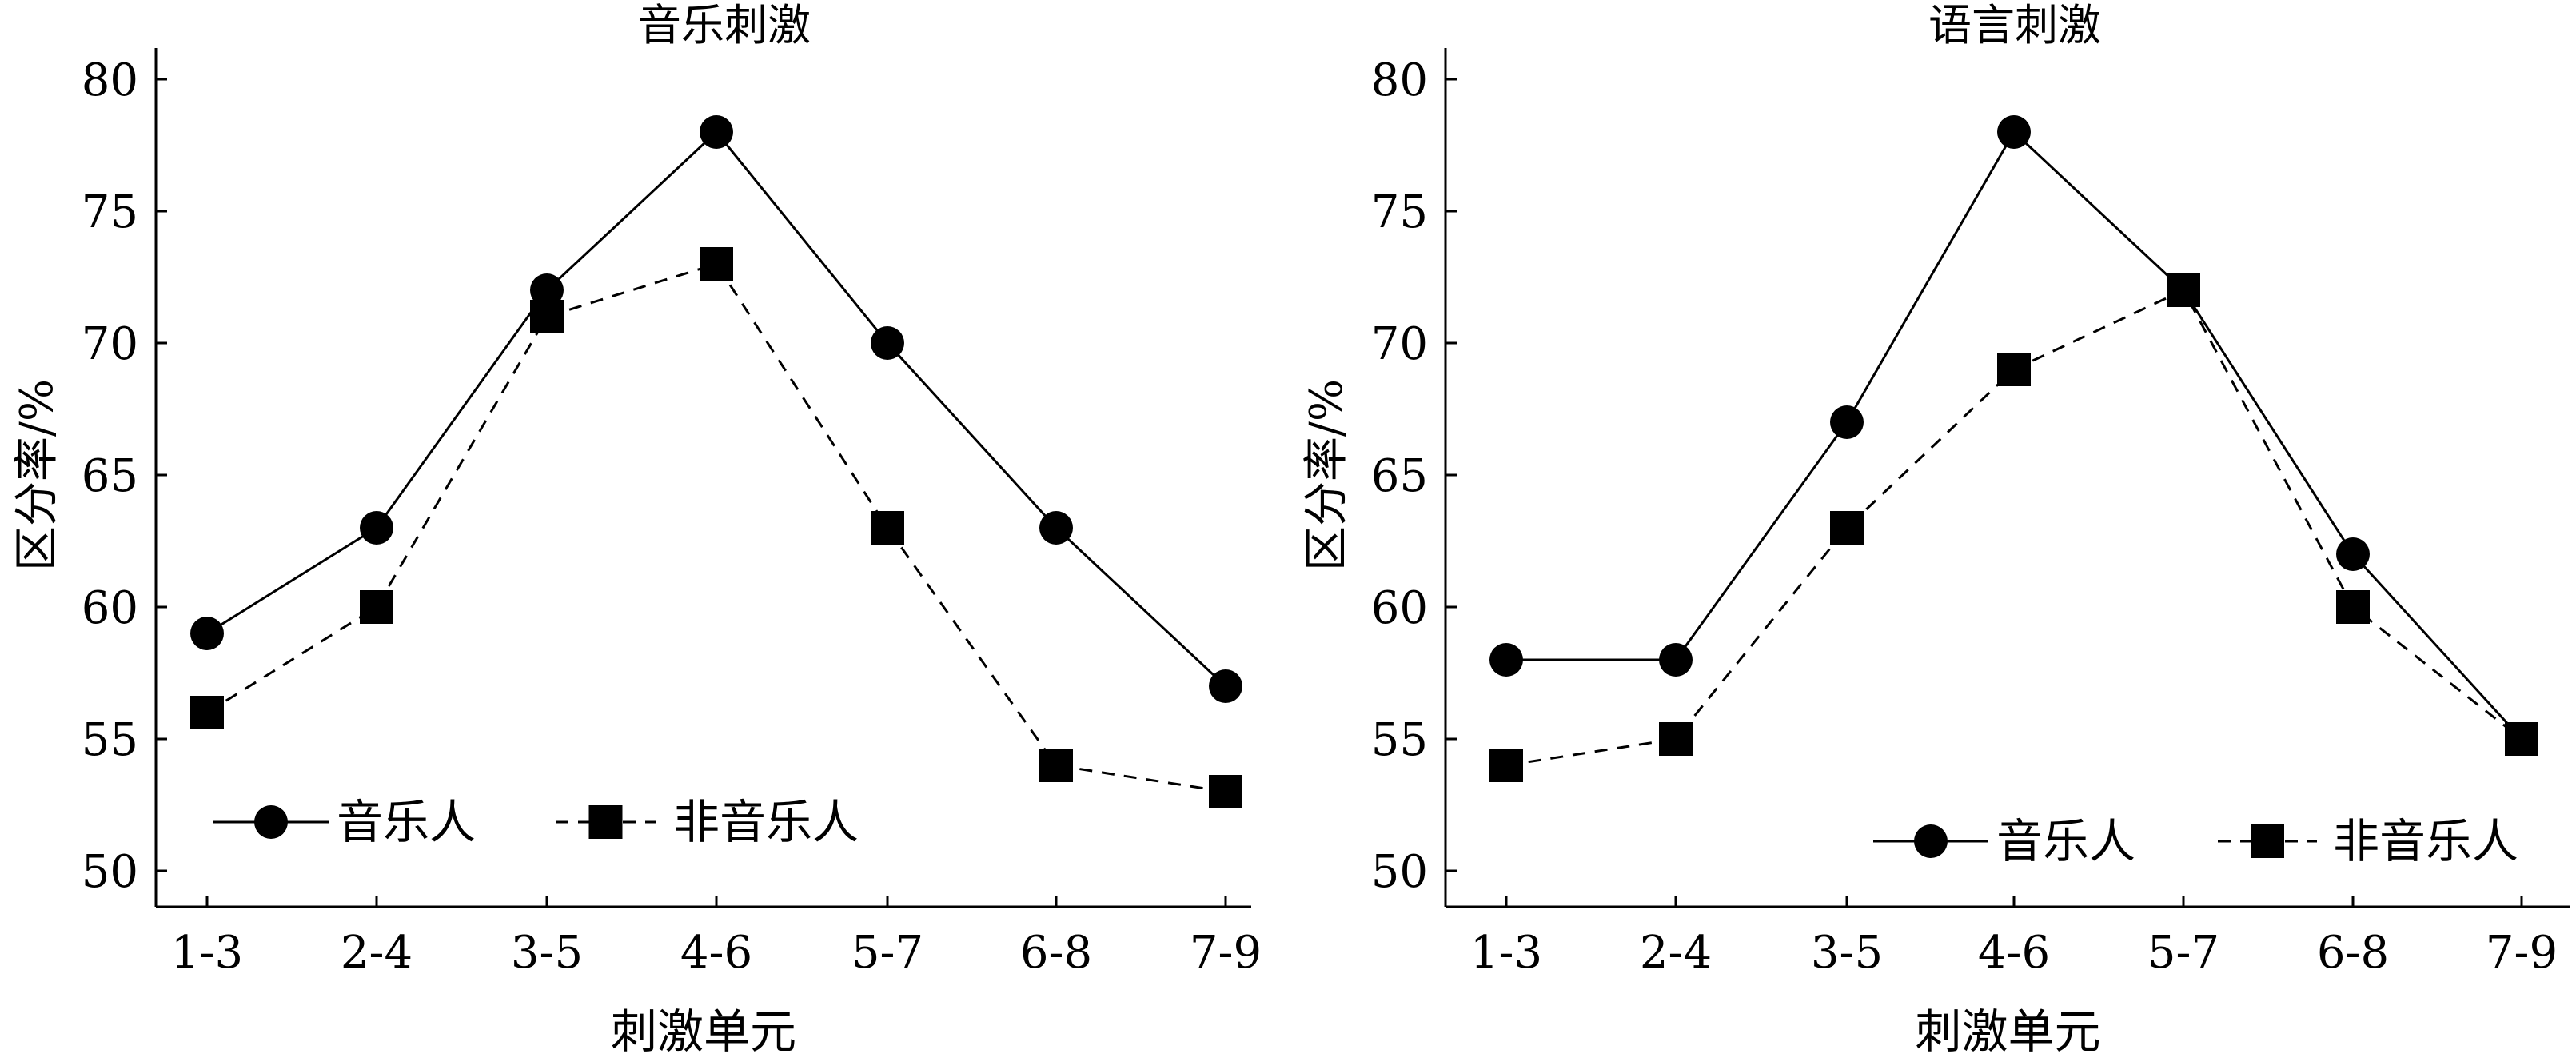 The height and width of the screenshot is (1058, 2576). Describe the element at coordinates (724, 25) in the screenshot. I see `chart-title: 音乐刺激` at that location.